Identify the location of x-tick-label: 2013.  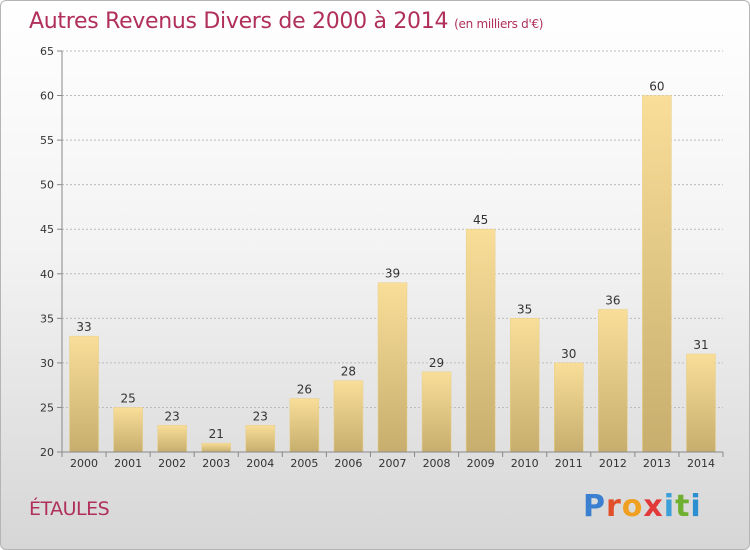
(657, 463).